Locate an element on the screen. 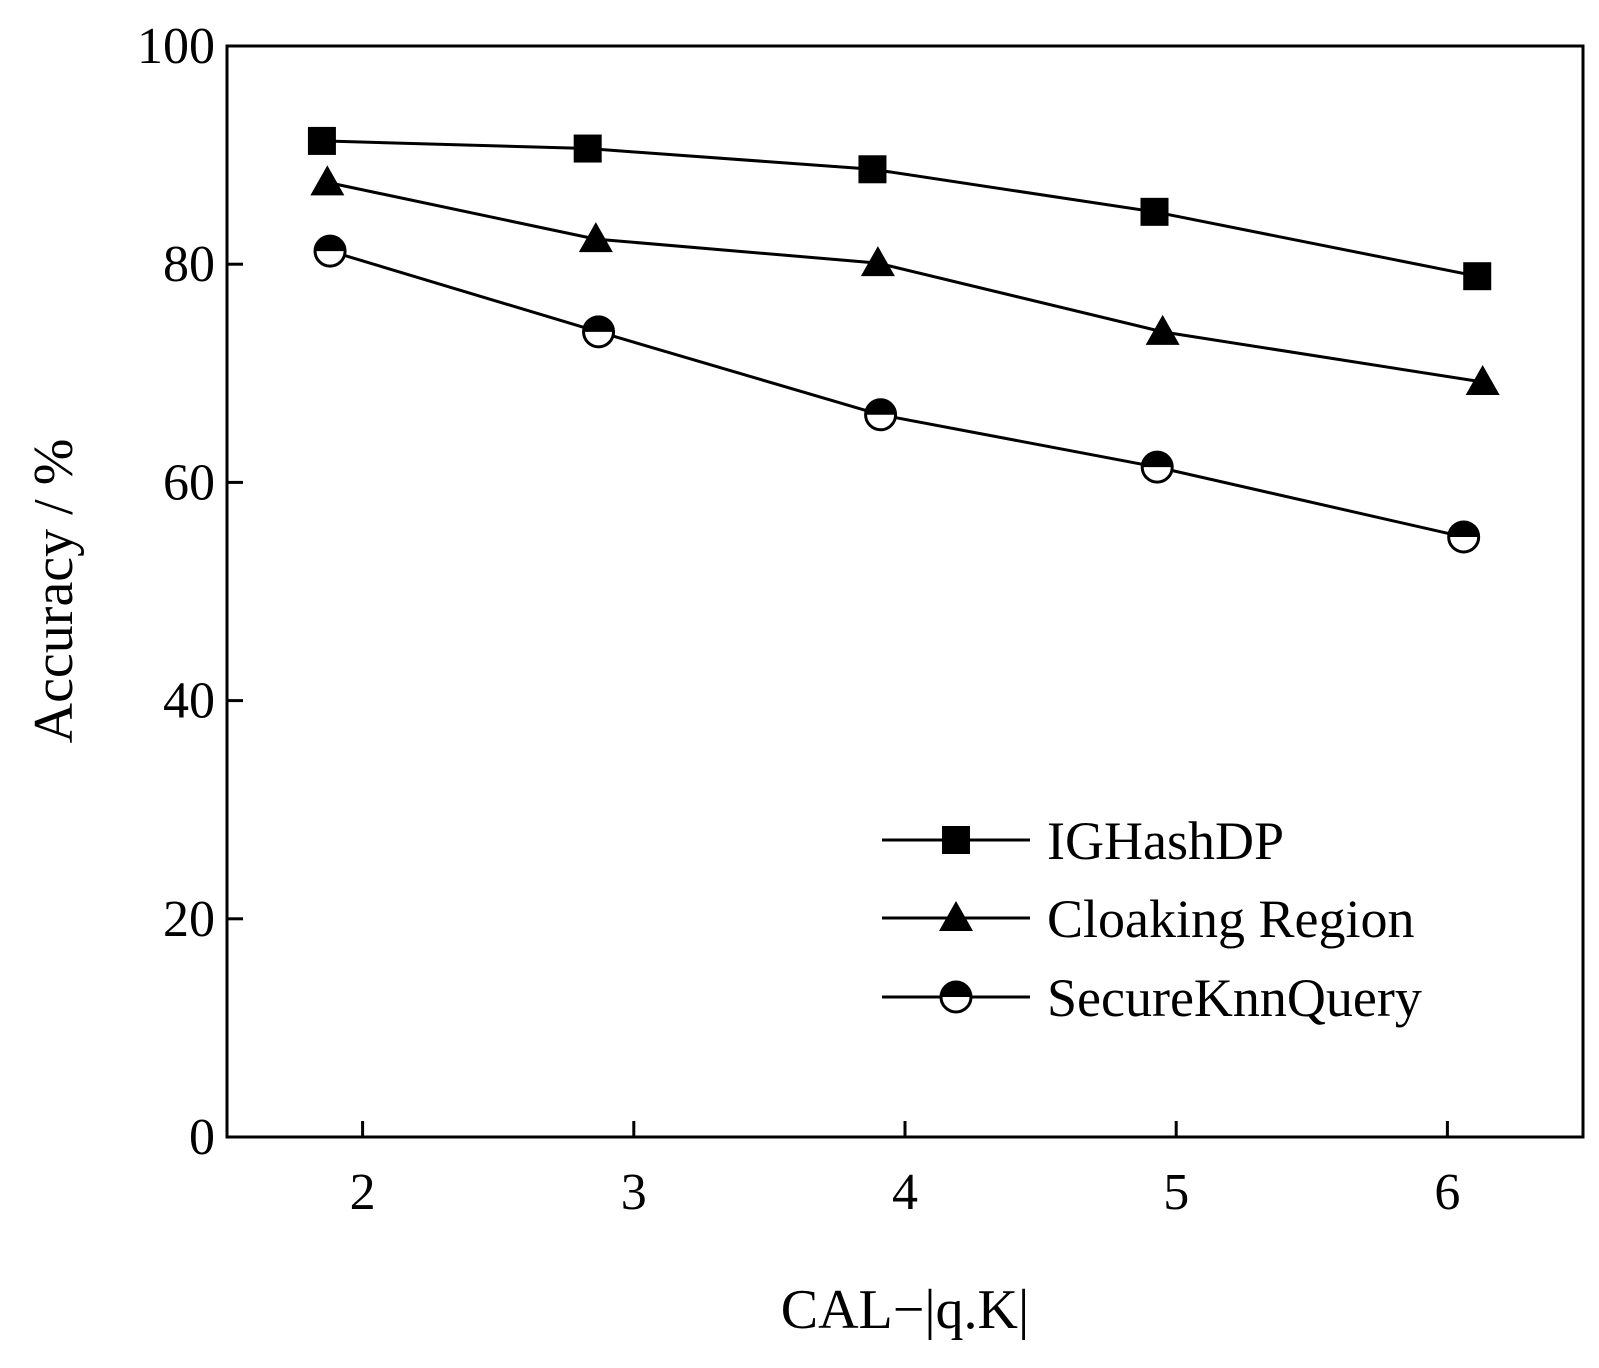 This screenshot has width=1599, height=1368. x-tick-label-2: 2 is located at coordinates (363, 1192).